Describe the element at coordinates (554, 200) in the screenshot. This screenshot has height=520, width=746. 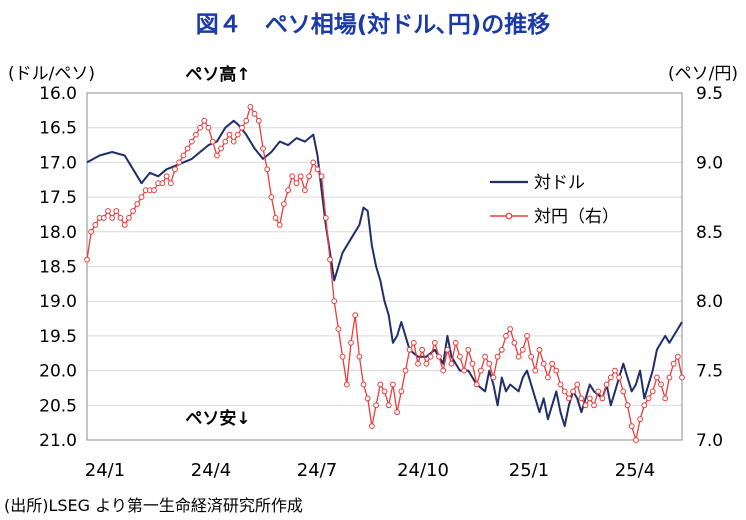
I see `legend: 対ドル 対円（右）` at that location.